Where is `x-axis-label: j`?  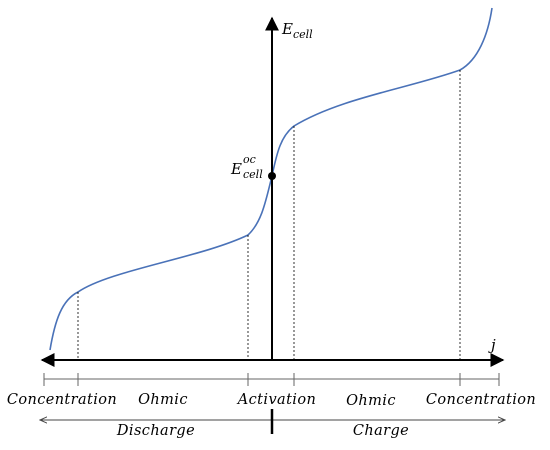
x-axis-label: j is located at coordinates (492, 345).